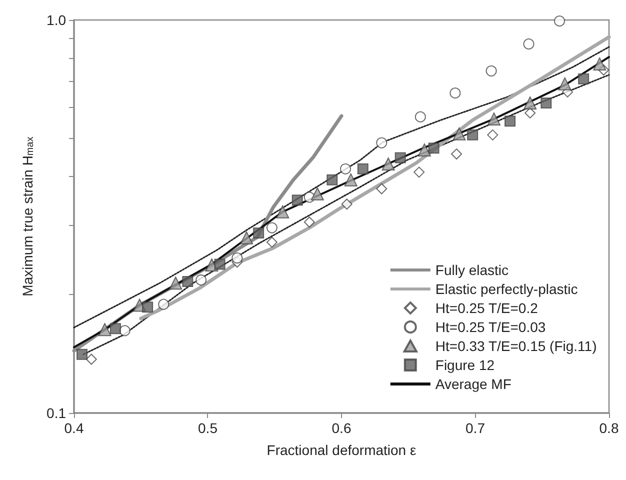  I want to click on y-axis-title: Maximum true strain Hmax, so click(28, 216).